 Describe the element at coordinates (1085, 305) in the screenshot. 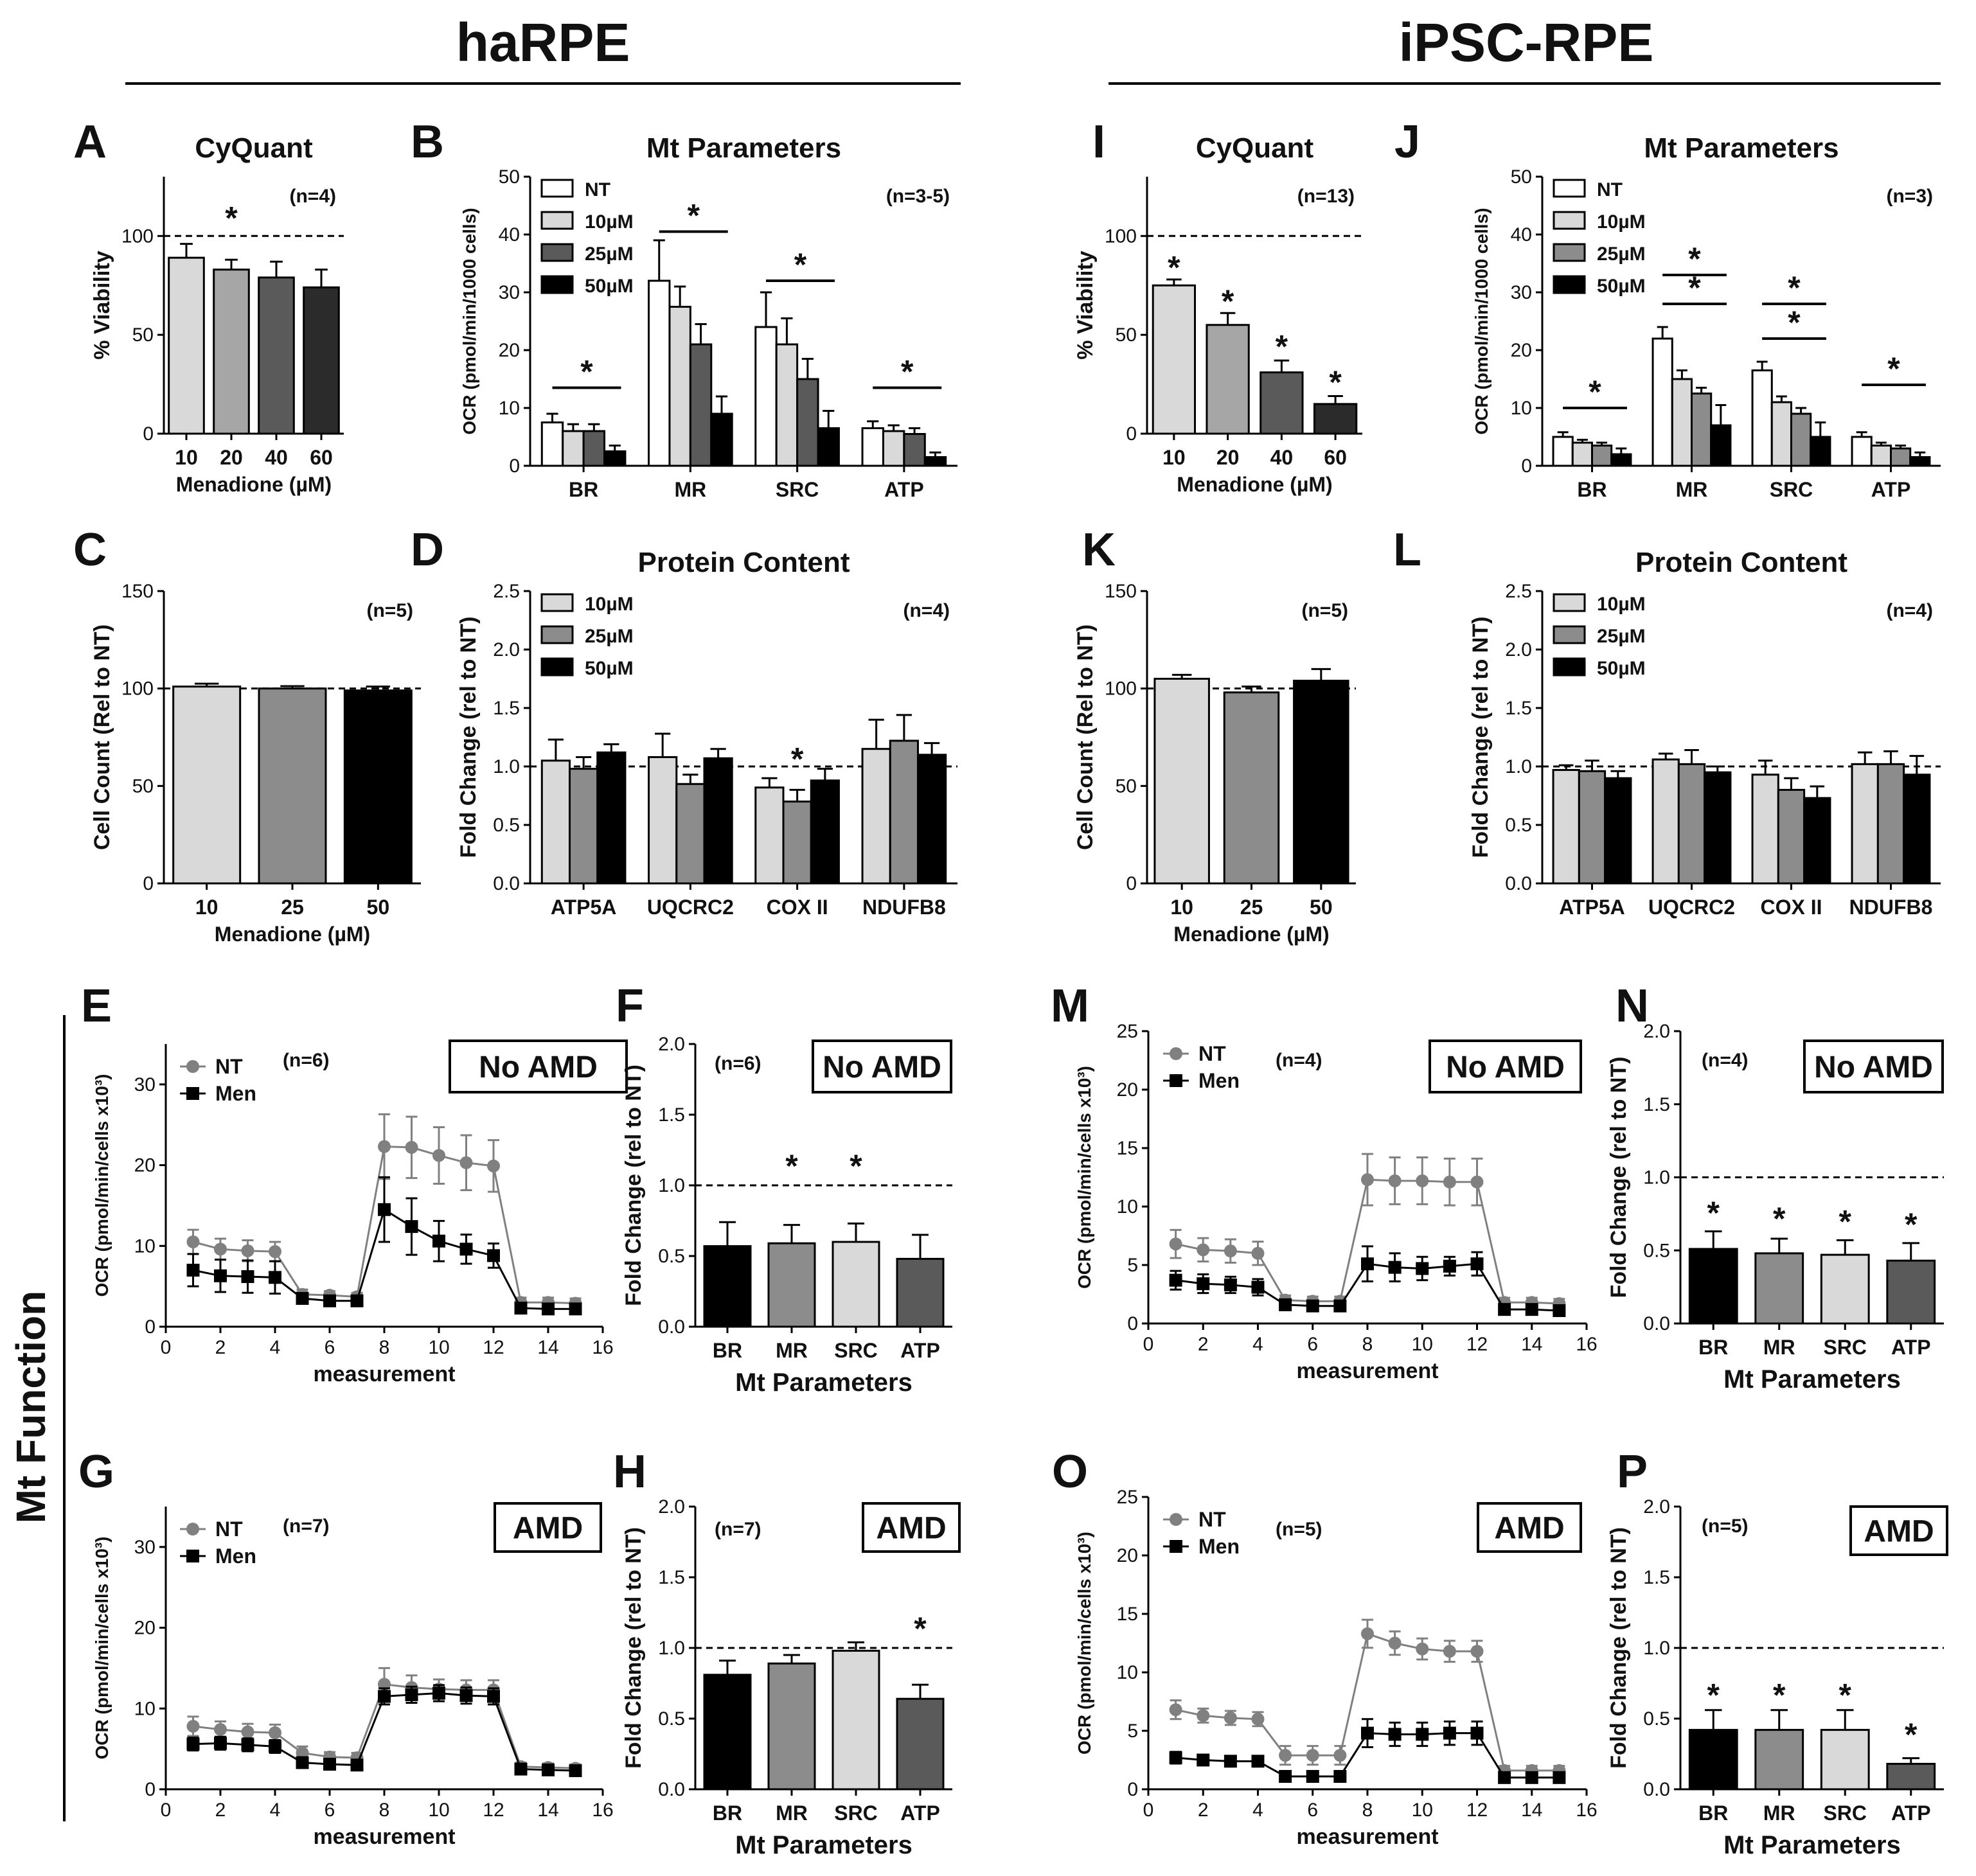

I see `svg-text: % Viability` at that location.